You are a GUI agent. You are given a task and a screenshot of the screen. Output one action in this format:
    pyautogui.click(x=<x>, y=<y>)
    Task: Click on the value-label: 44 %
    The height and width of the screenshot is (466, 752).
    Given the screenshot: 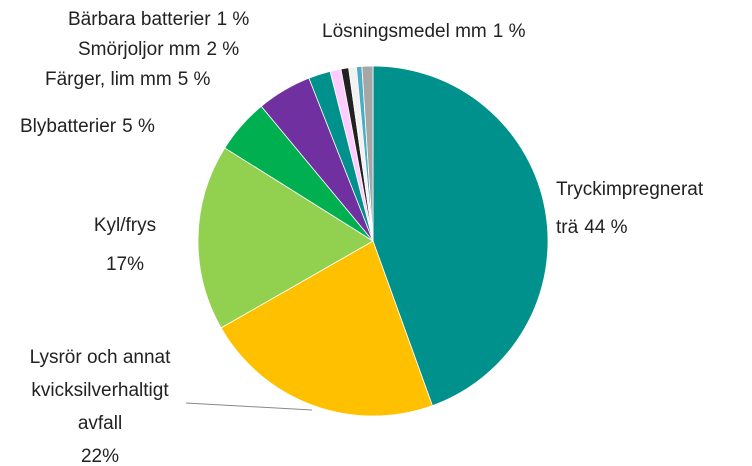 What is the action you would take?
    pyautogui.click(x=605, y=227)
    